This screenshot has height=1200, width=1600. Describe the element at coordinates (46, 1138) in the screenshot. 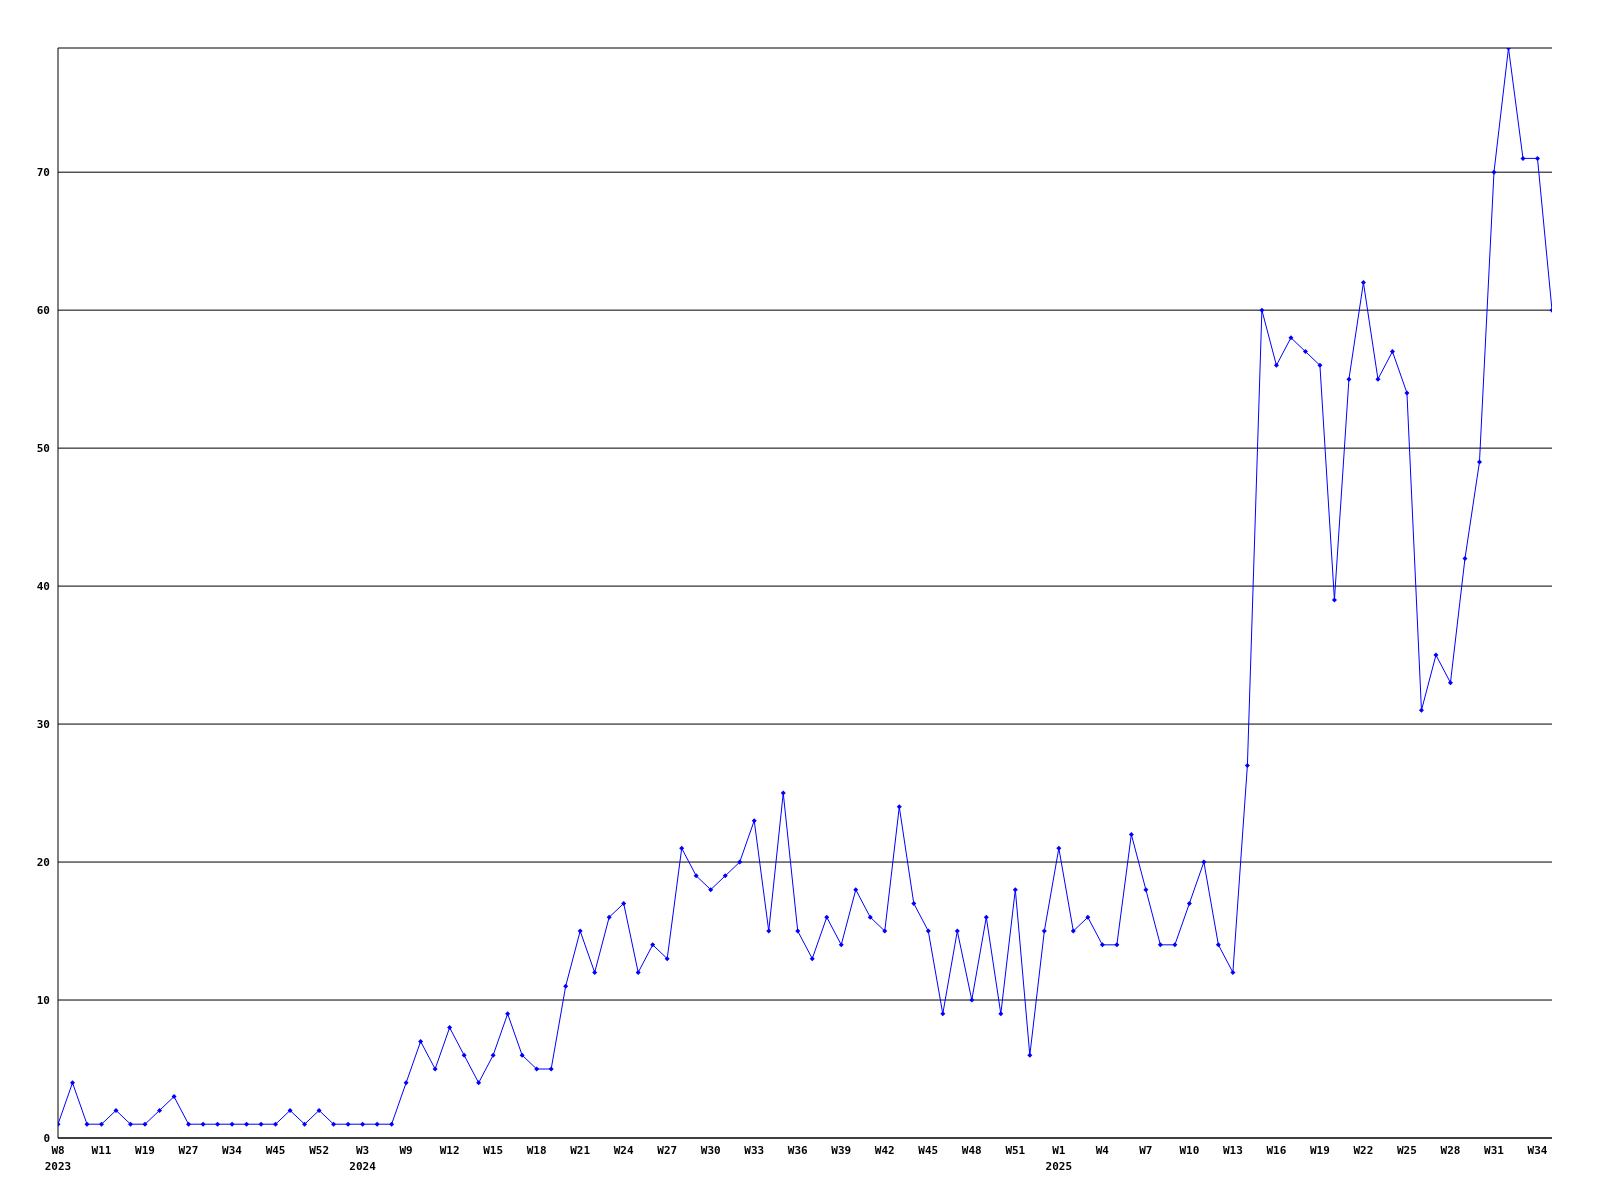

I see `y-tick-label: 0` at that location.